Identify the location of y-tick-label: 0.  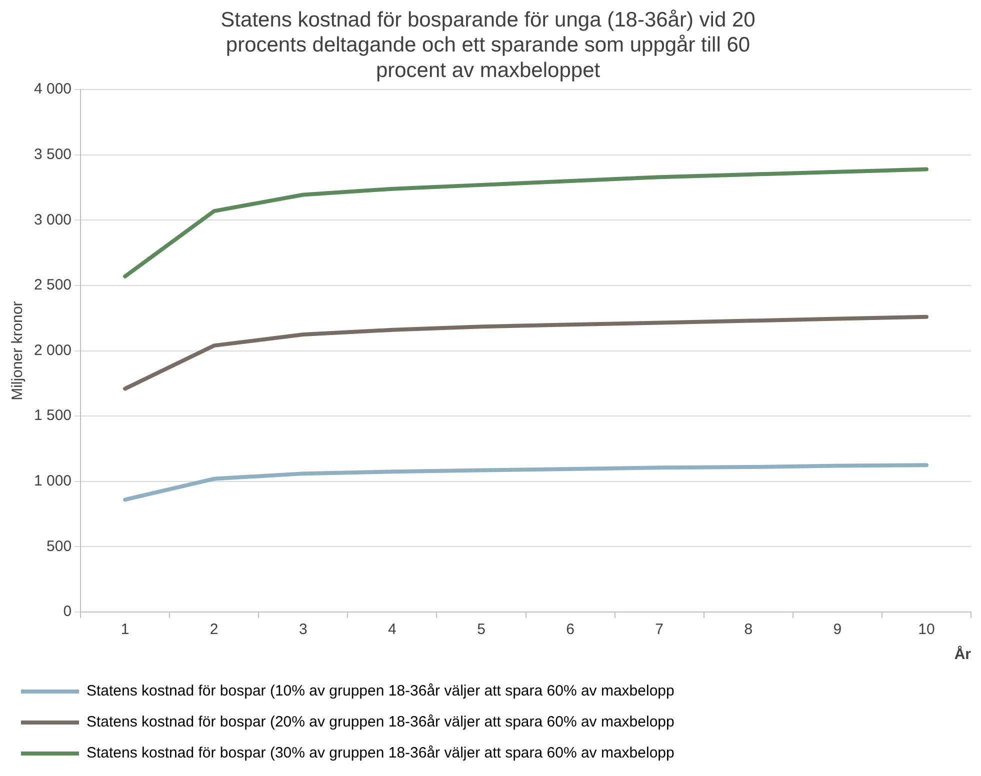
(67, 611).